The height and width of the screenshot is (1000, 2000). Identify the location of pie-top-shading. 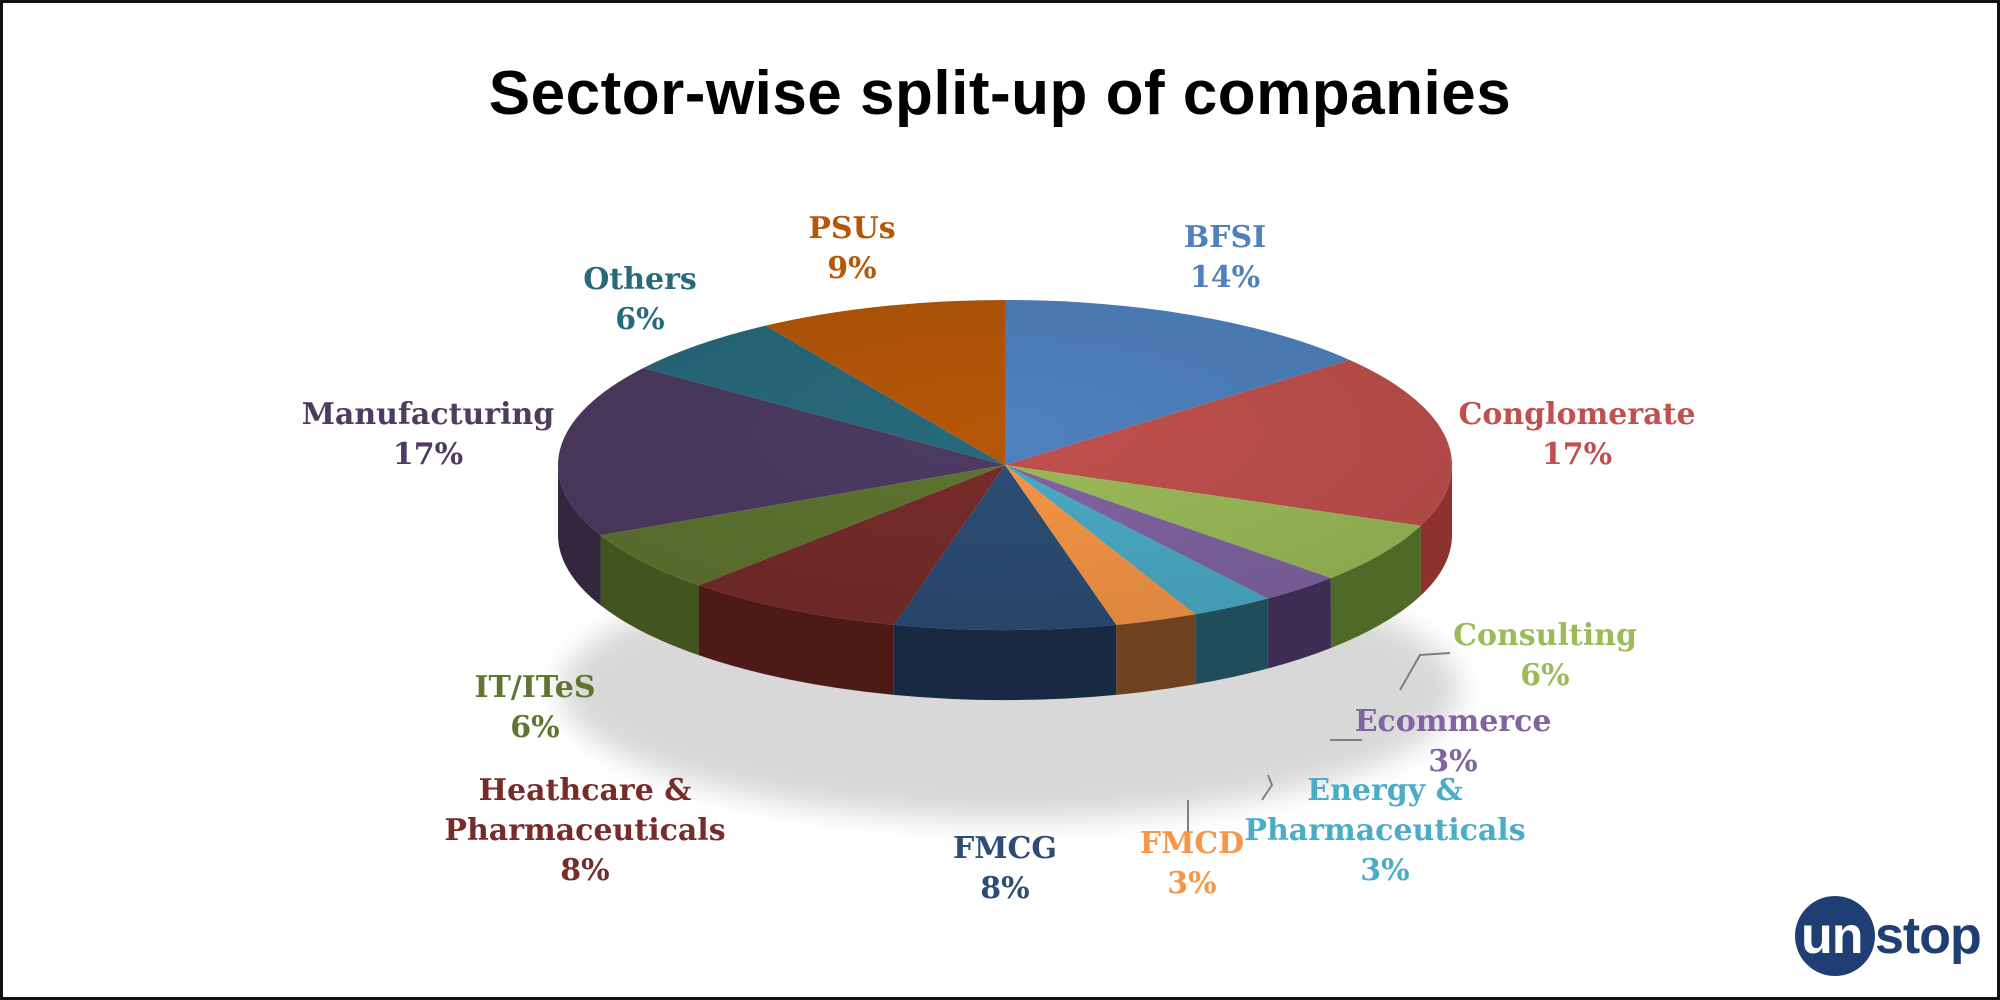
(1005, 465).